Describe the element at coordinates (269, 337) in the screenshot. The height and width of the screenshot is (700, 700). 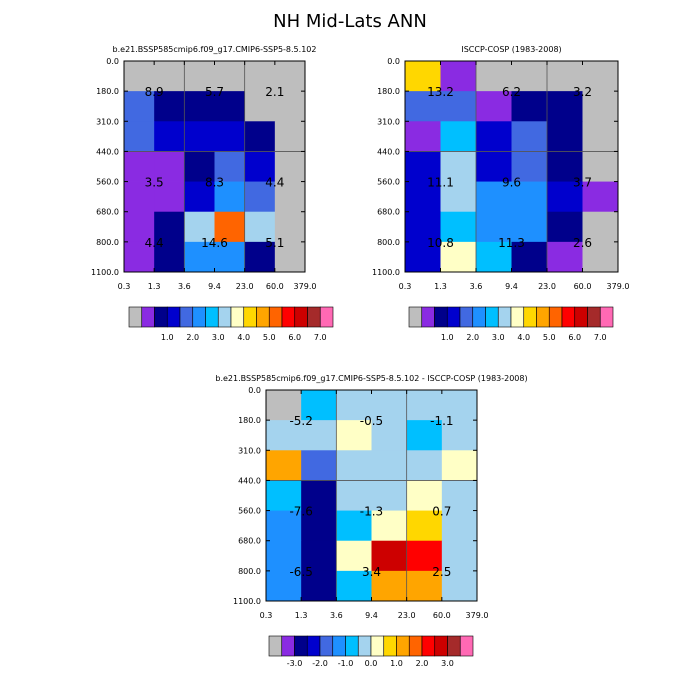
I see `colorbar-label: 5.0` at that location.